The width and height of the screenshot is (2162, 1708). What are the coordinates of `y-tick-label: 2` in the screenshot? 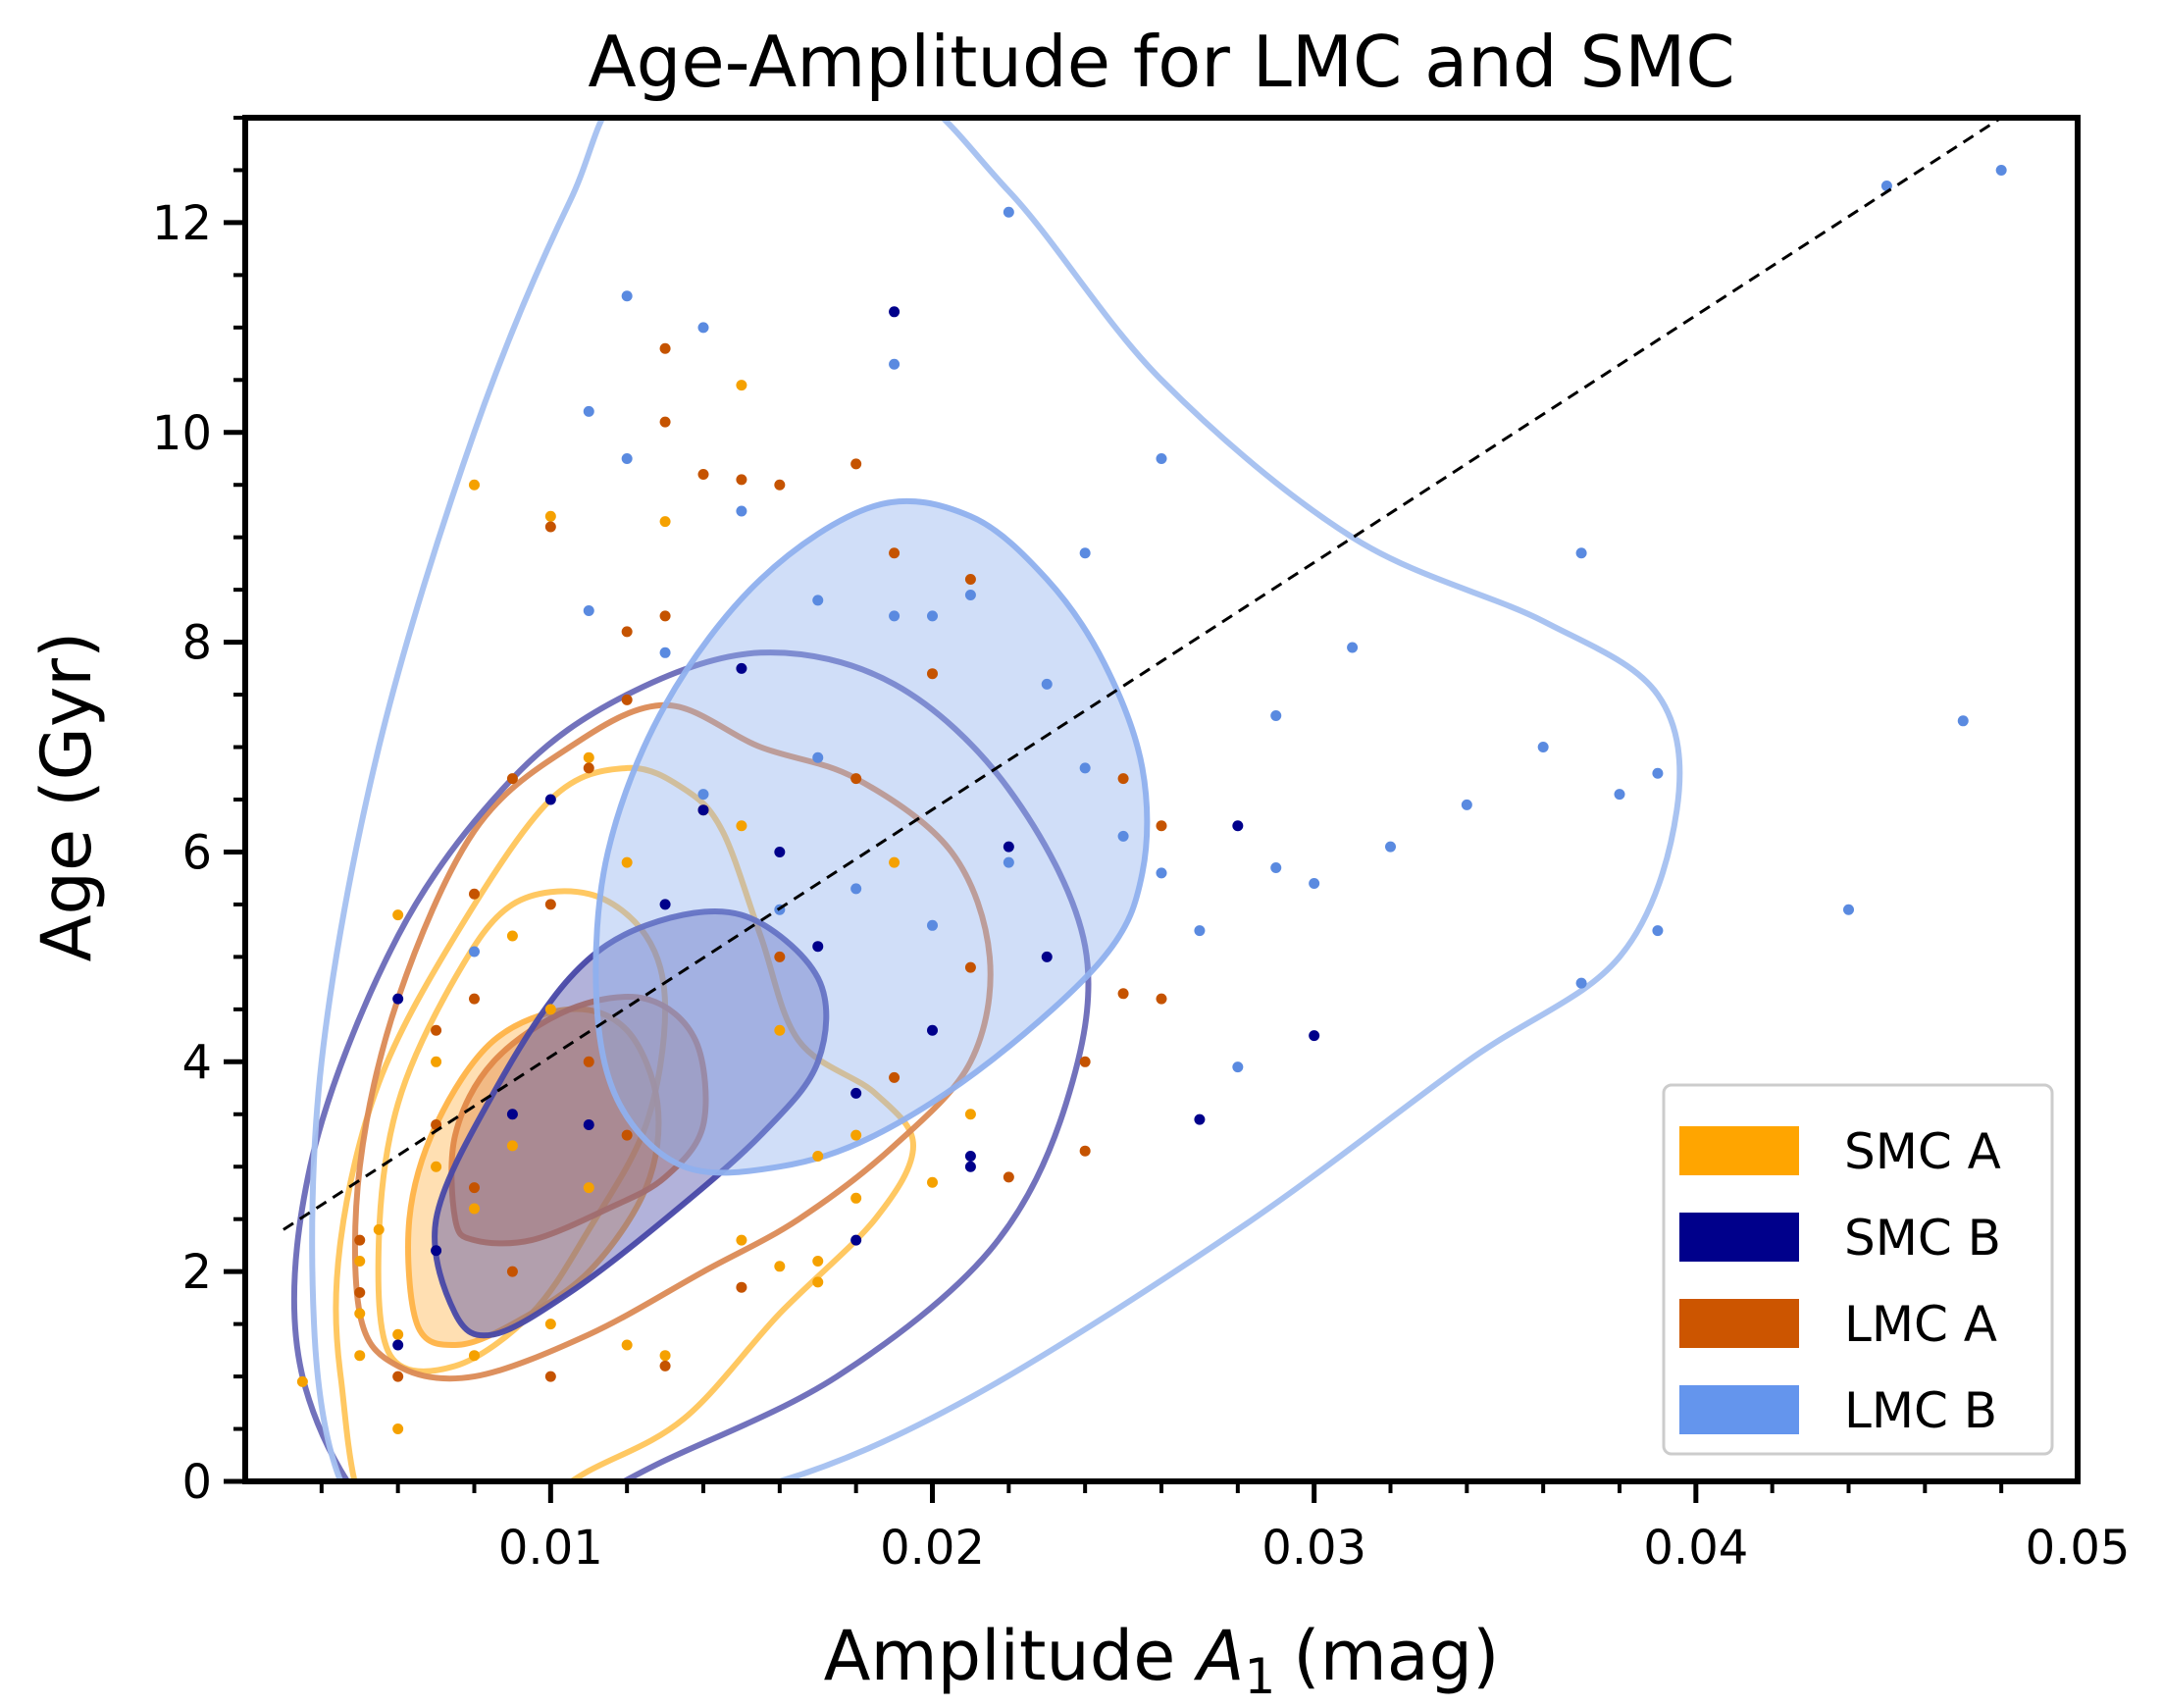 It's located at (196, 1272).